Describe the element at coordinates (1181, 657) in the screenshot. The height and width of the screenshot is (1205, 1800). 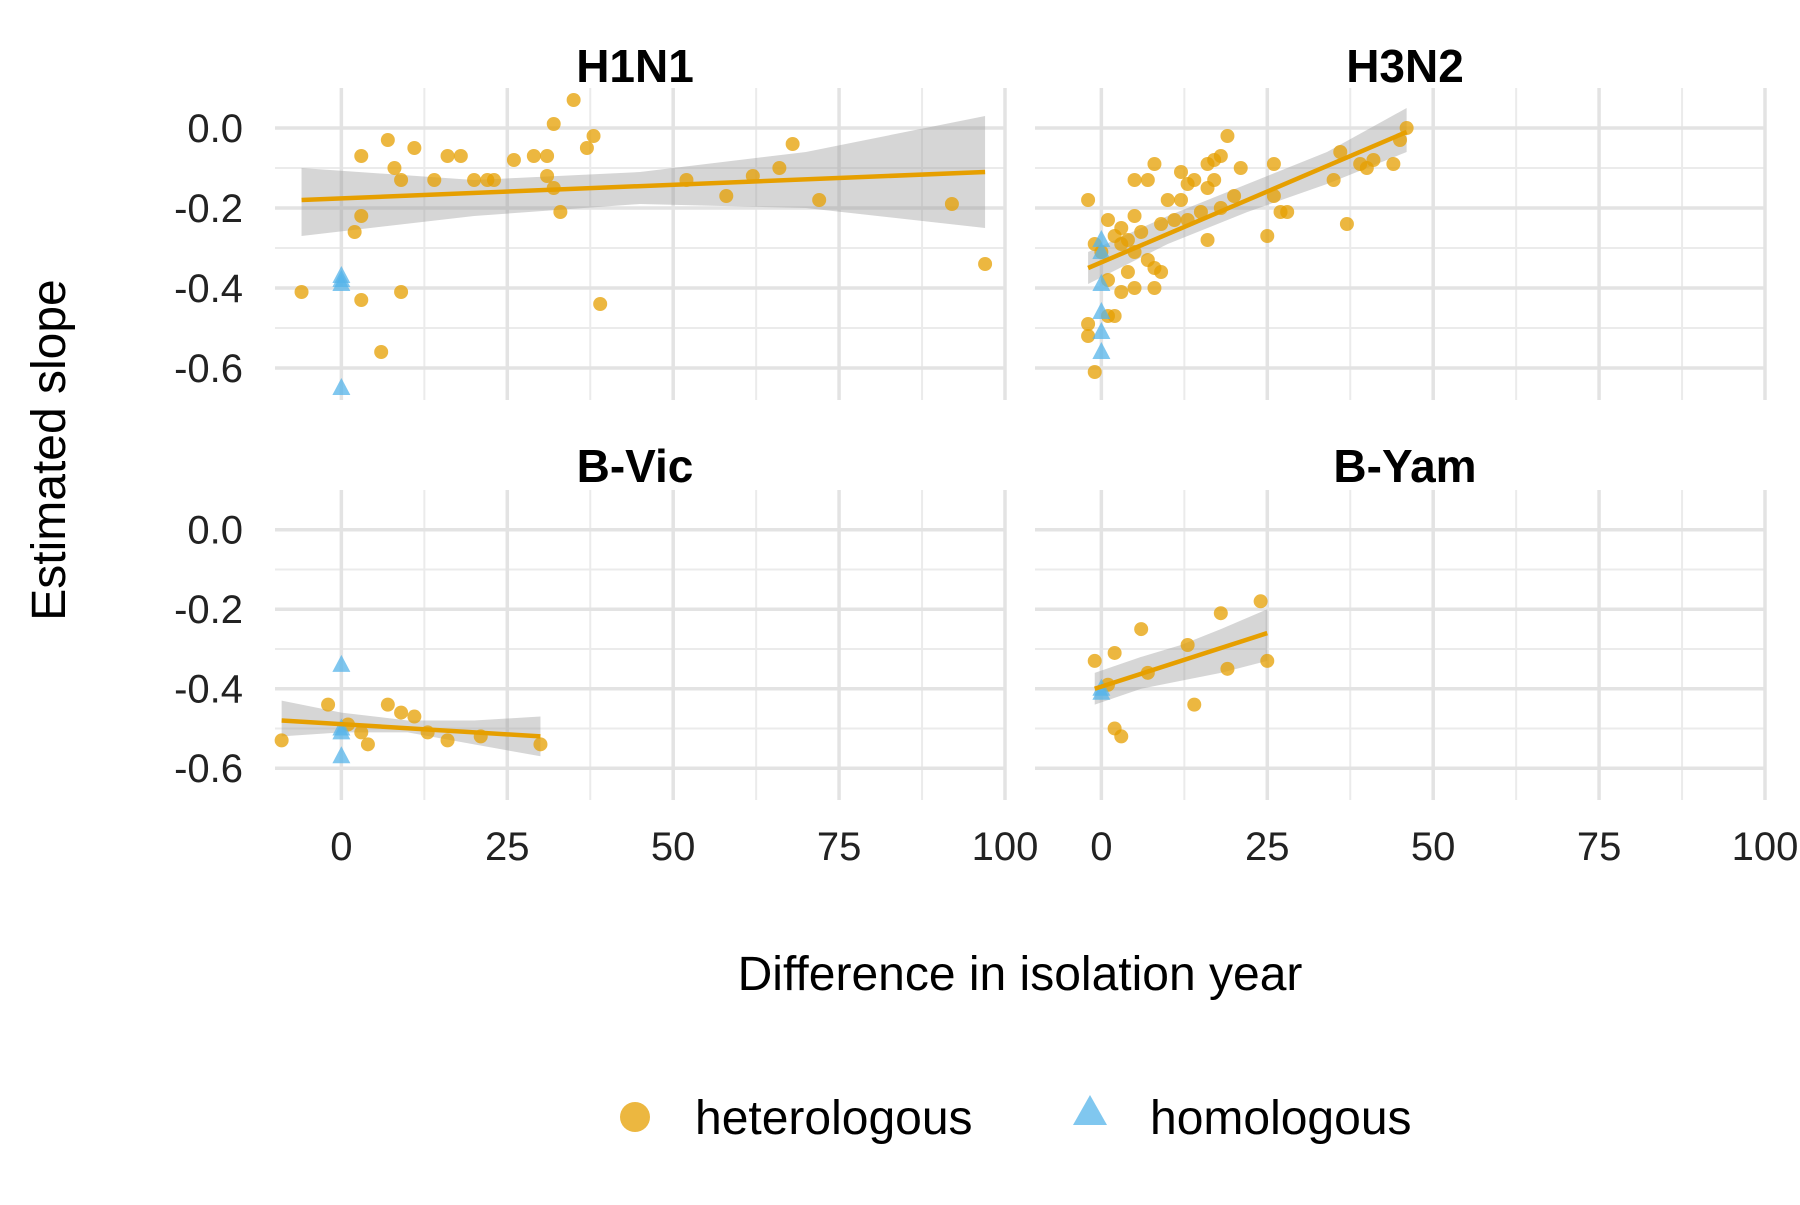
I see `confidence-band-b-yam` at that location.